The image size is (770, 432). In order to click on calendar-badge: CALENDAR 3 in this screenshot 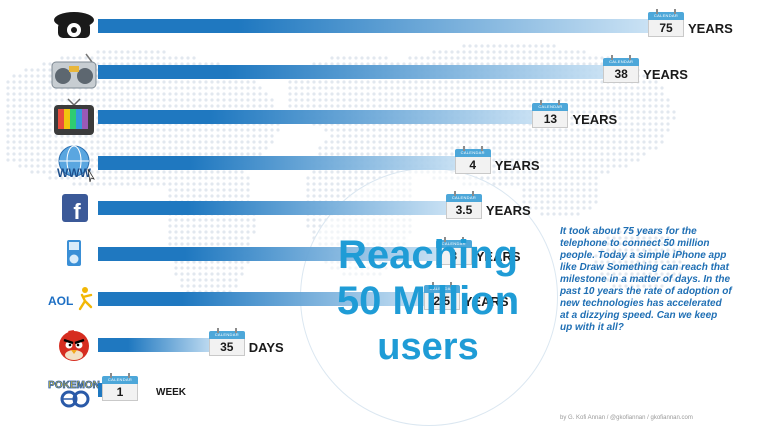, I will do `click(453, 250)`.